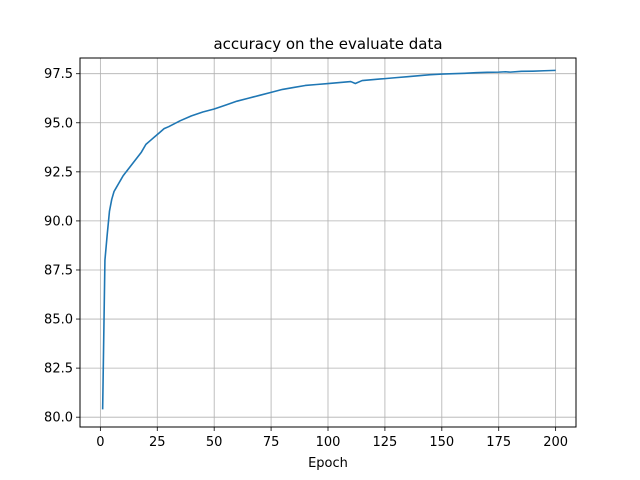 The width and height of the screenshot is (640, 480). I want to click on x-tick-label: 75, so click(271, 442).